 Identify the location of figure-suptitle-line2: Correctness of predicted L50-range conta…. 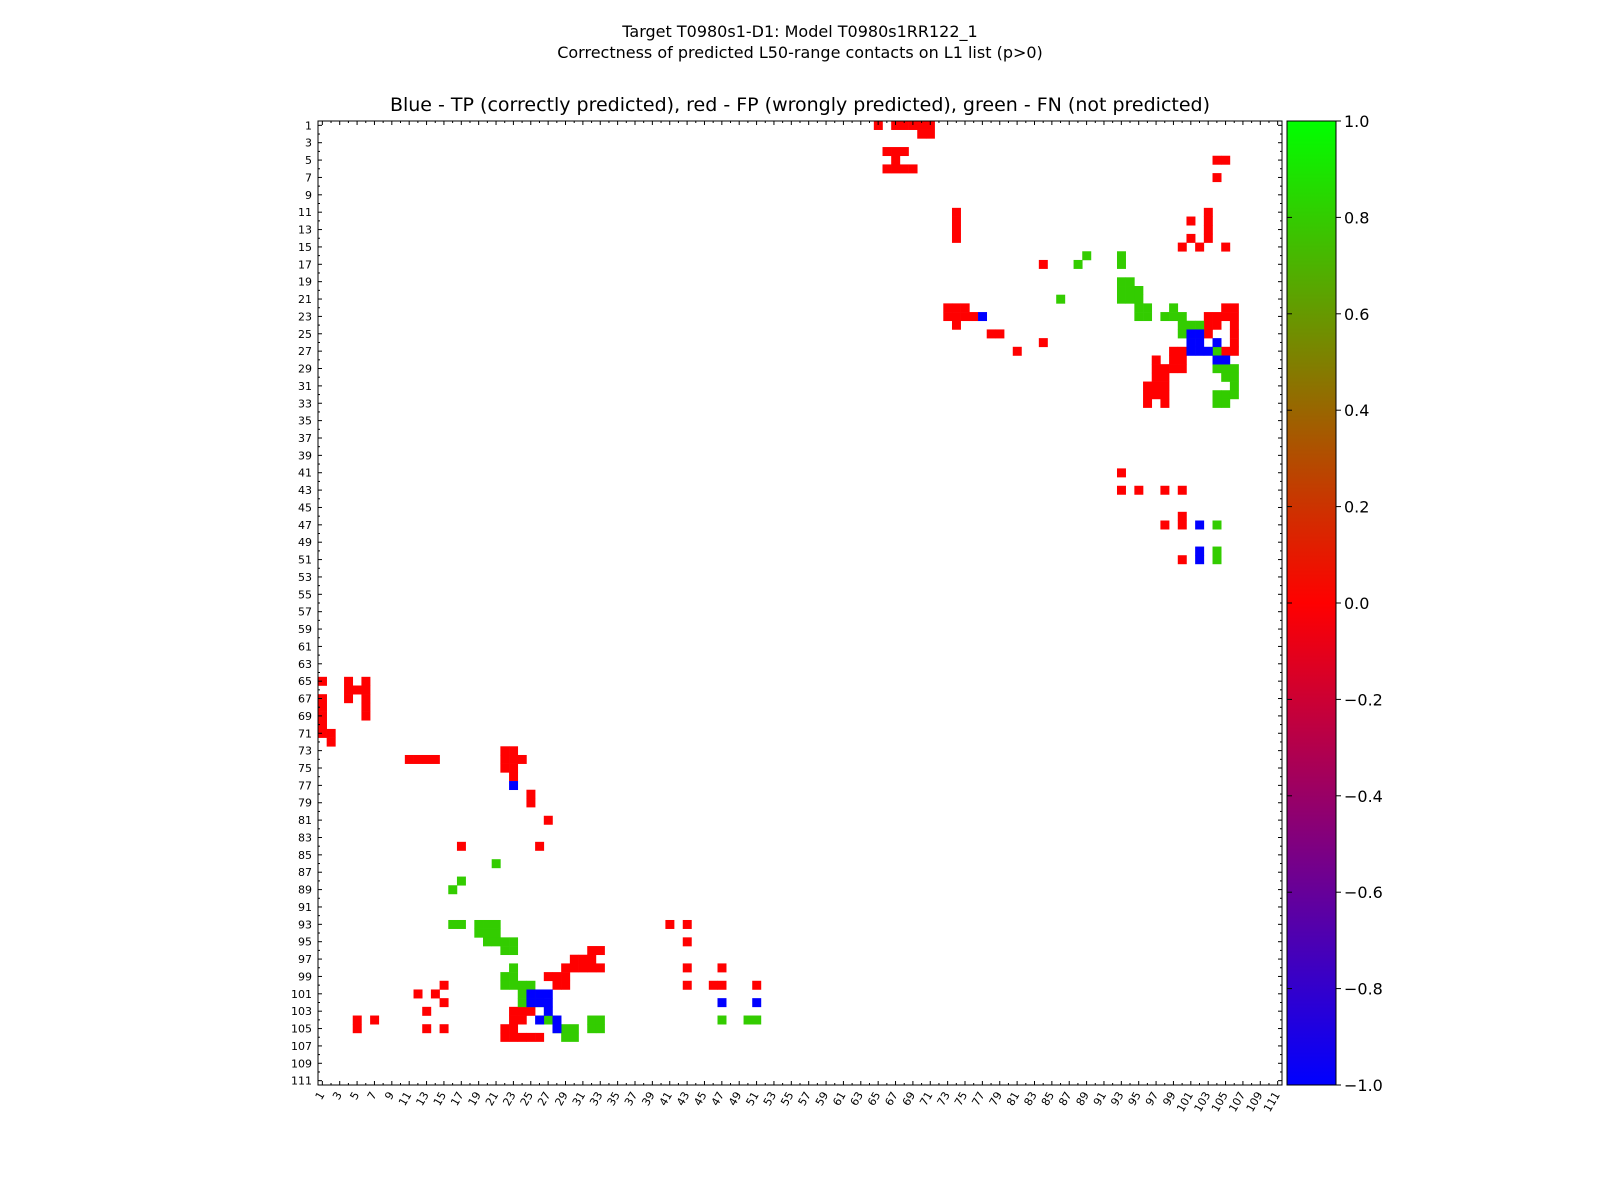
(800, 52).